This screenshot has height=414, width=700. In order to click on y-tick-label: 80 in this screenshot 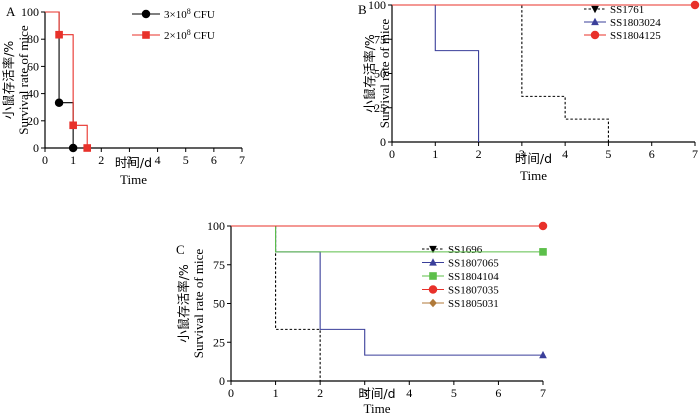, I will do `click(33, 39)`.